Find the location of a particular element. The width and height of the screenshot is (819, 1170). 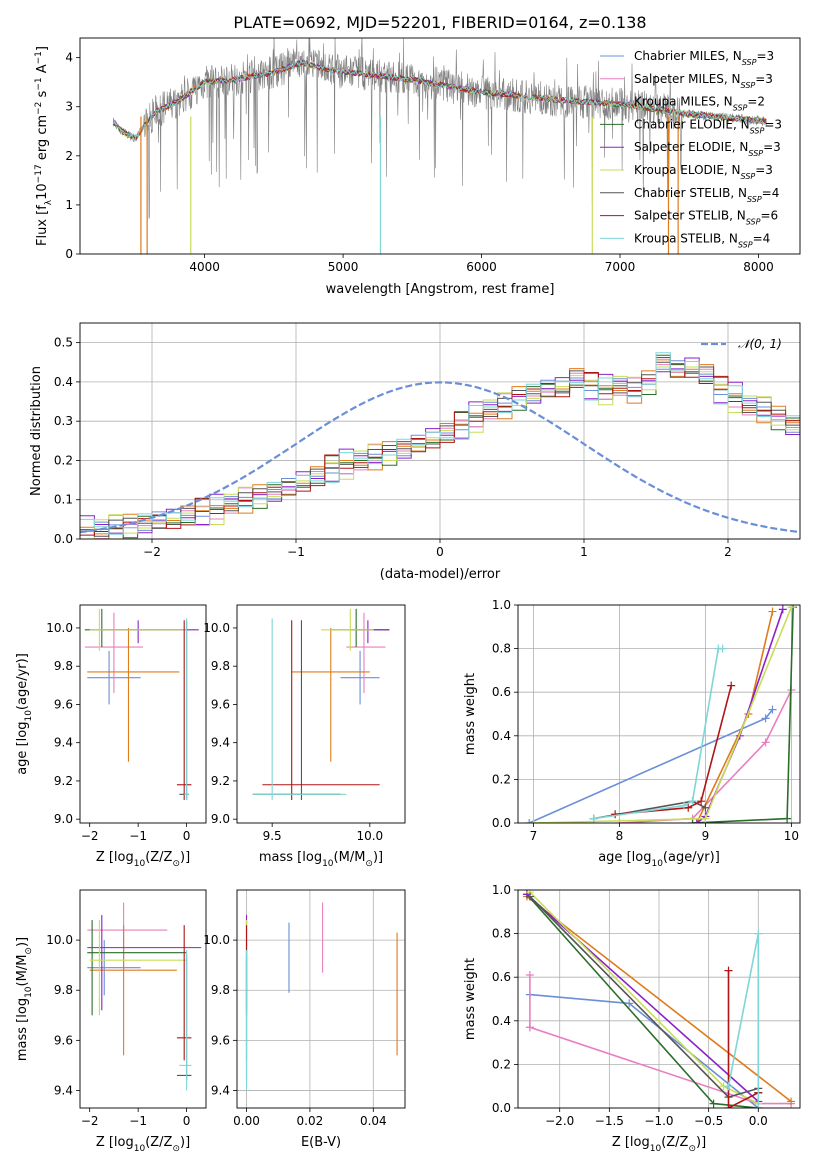

y-tick-label: 0 is located at coordinates (69, 254).